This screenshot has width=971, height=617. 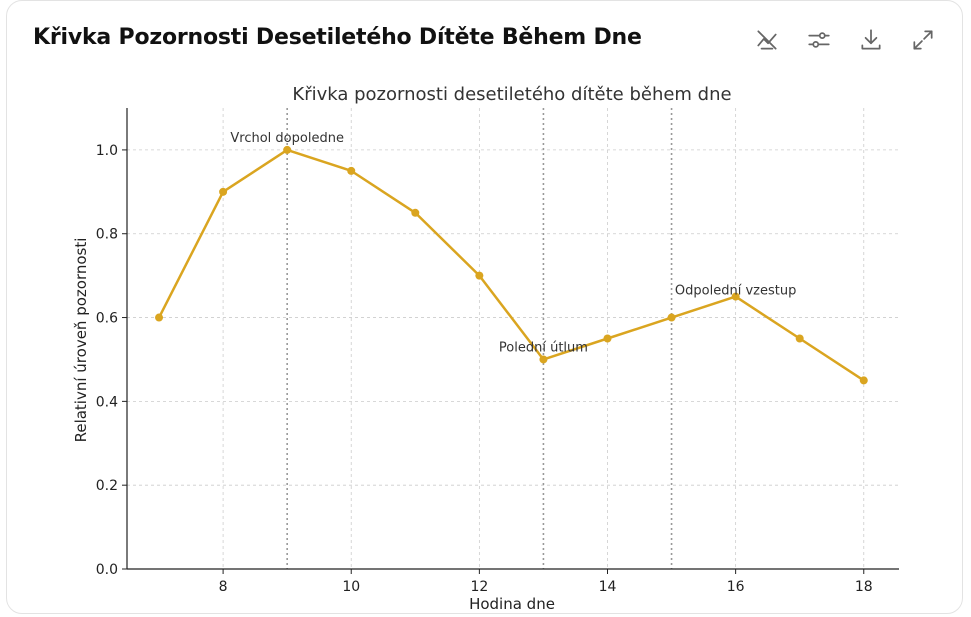 I want to click on x-tick-label: 10, so click(x=351, y=587).